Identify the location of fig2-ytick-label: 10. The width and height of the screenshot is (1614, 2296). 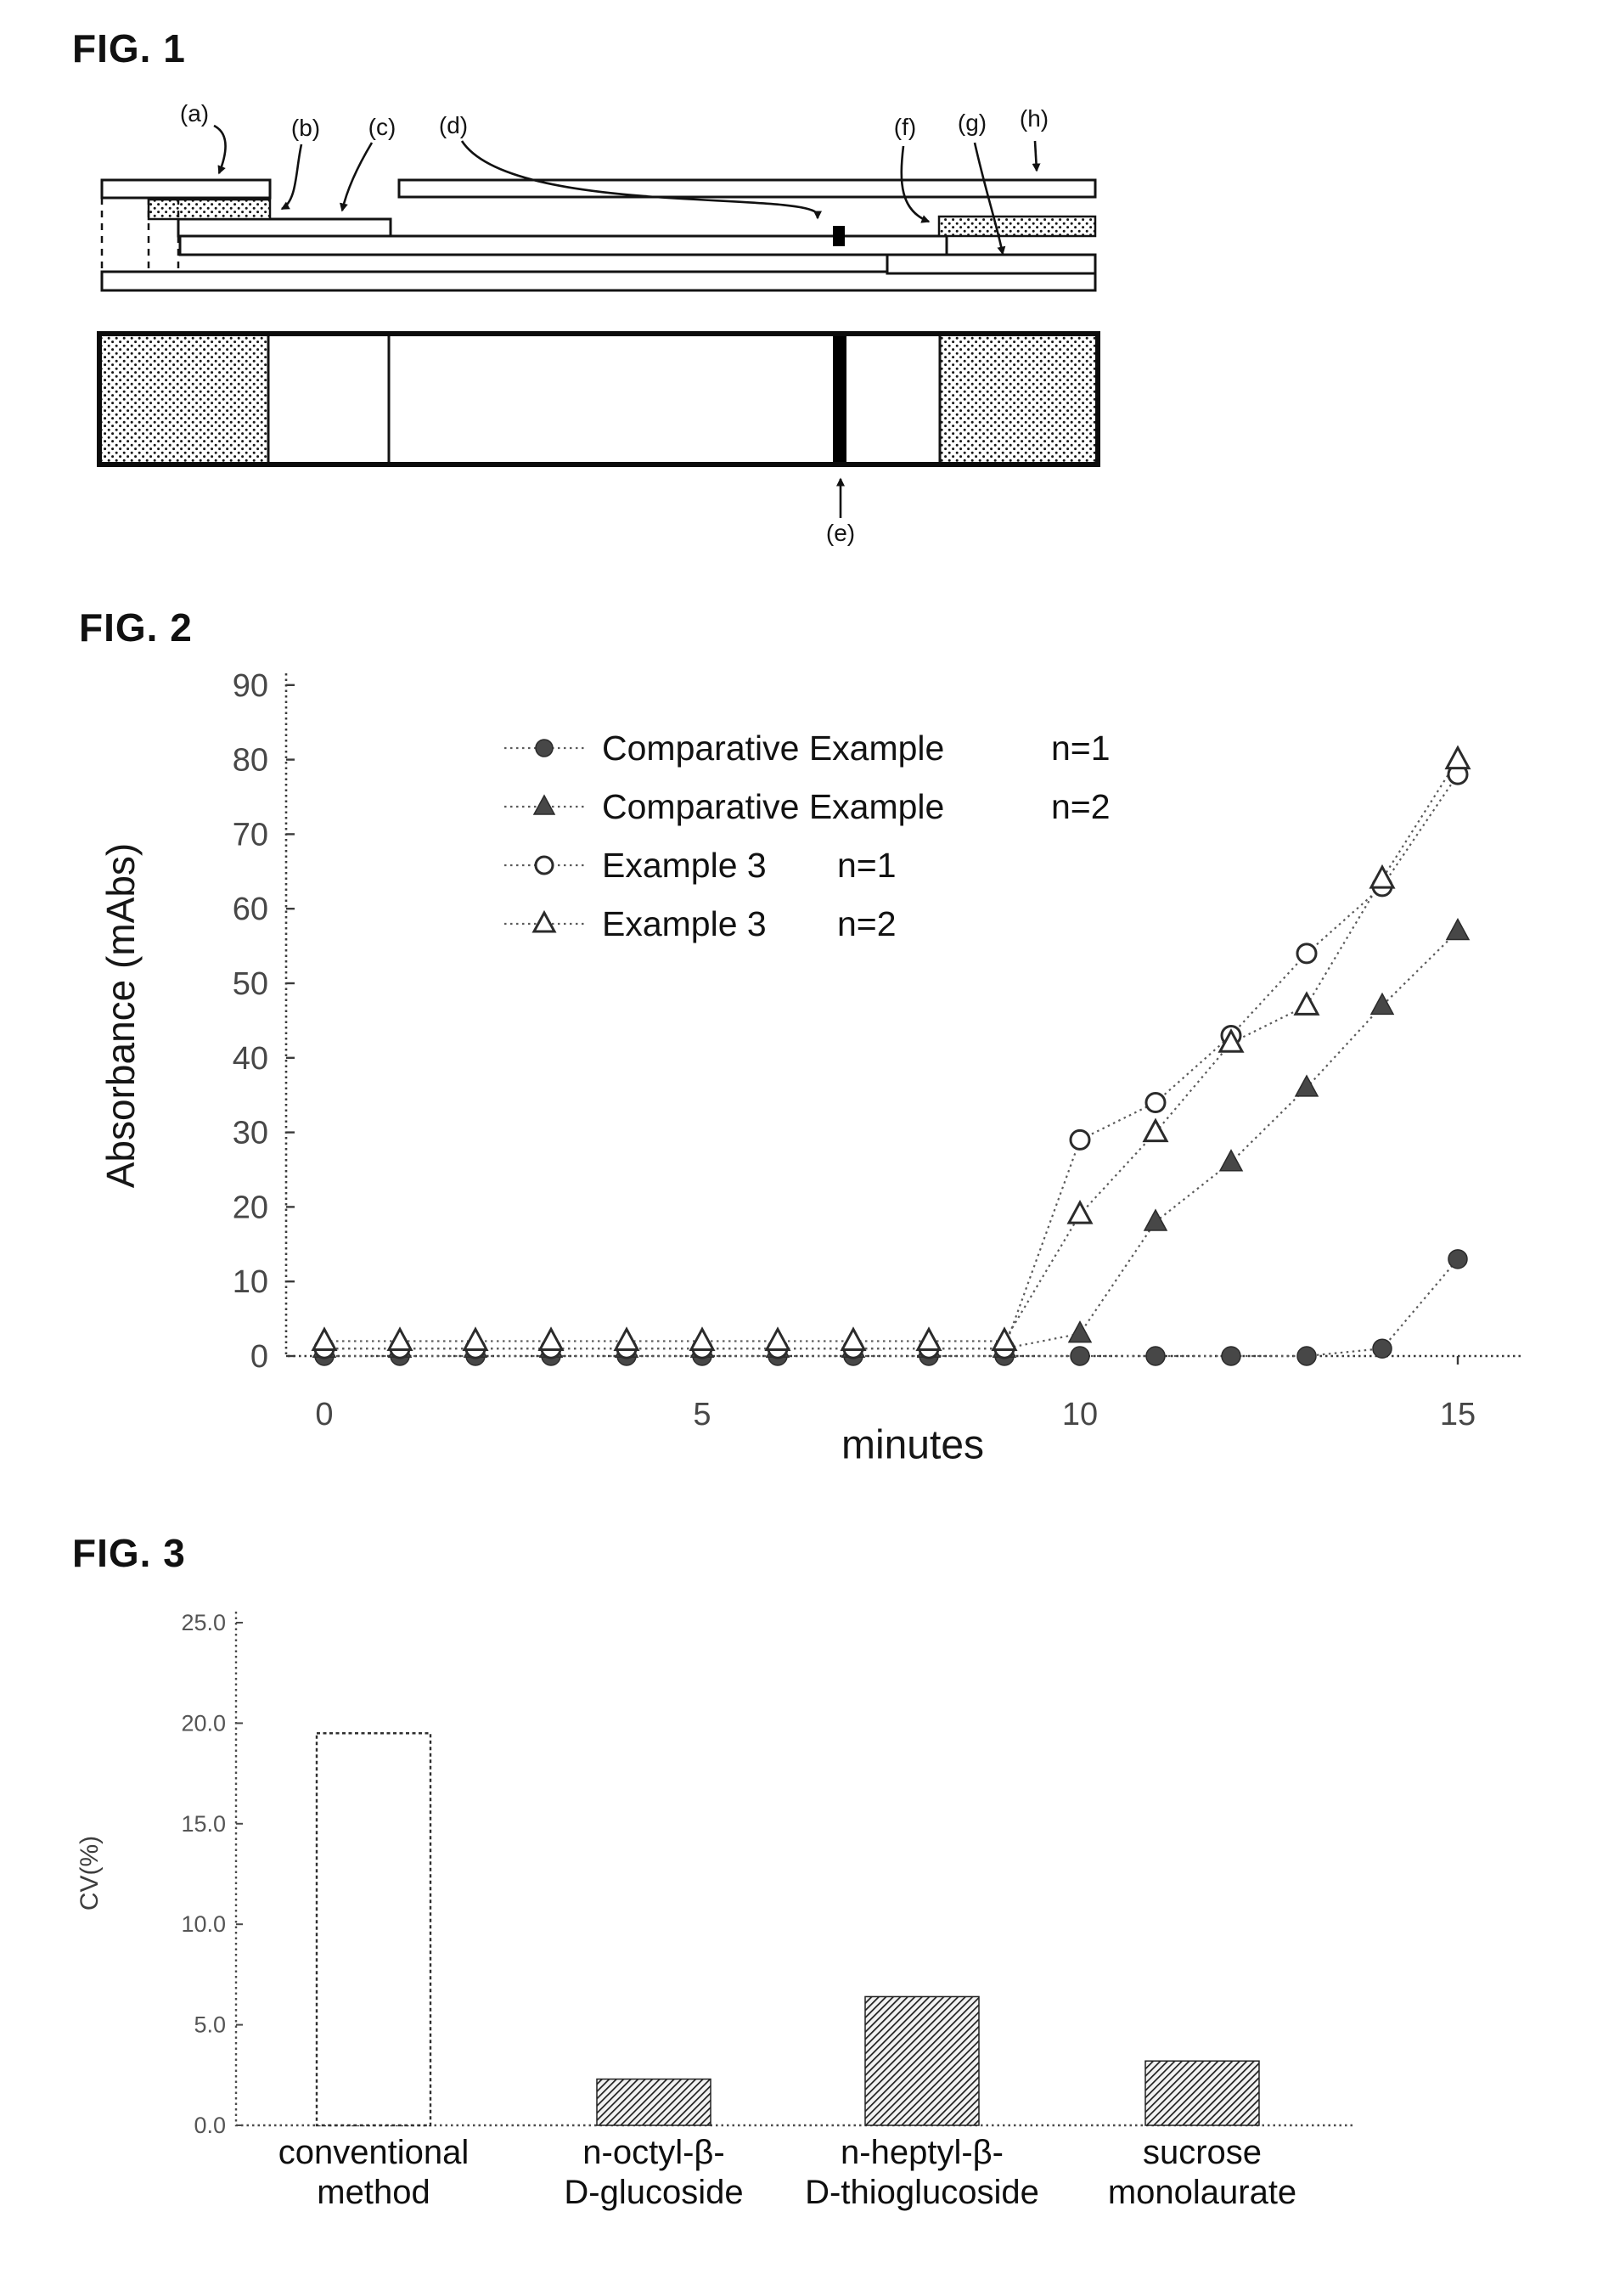
(251, 1282).